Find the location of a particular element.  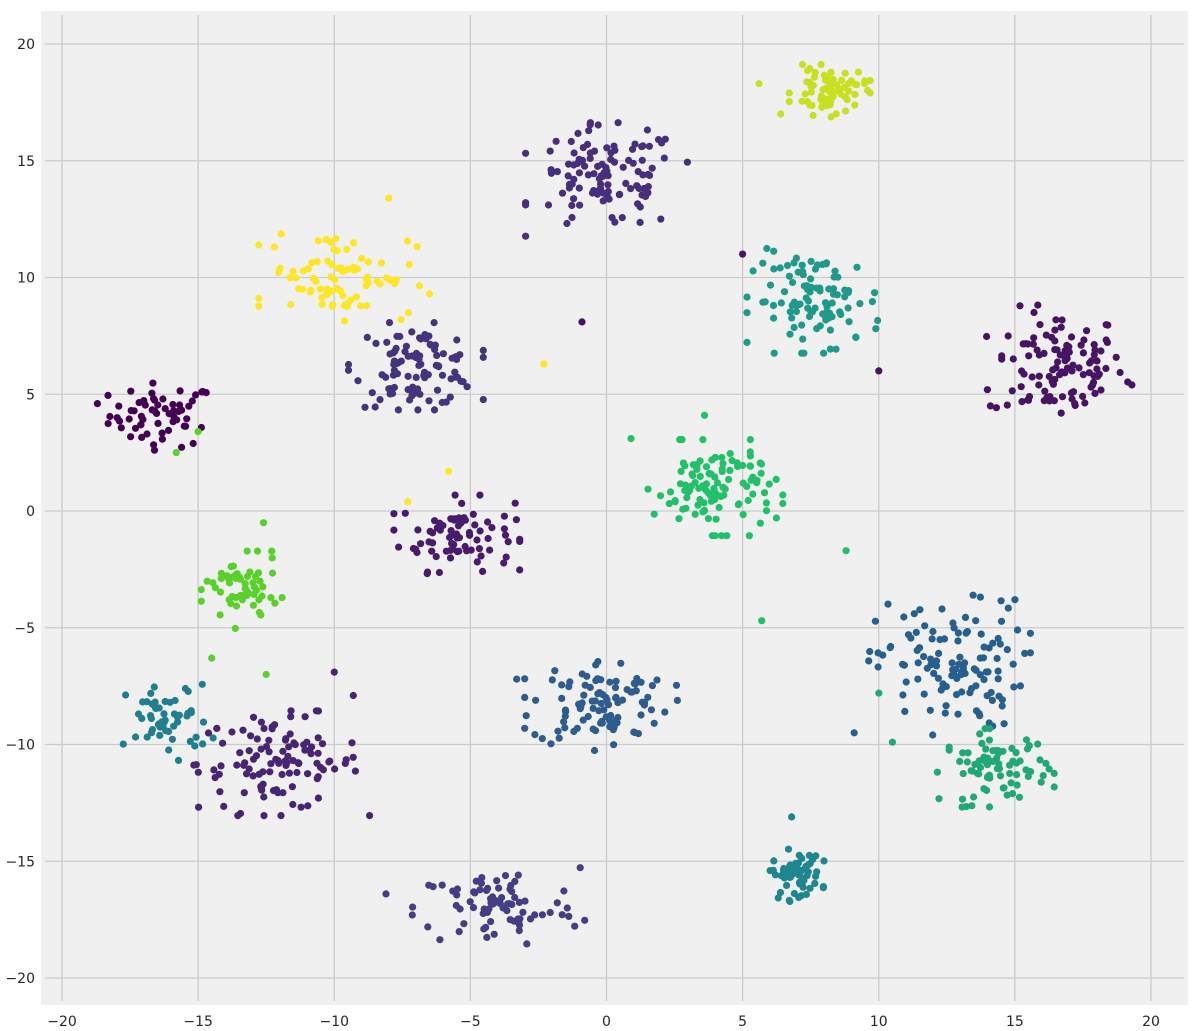

y-tick-label: 10 is located at coordinates (26, 279).